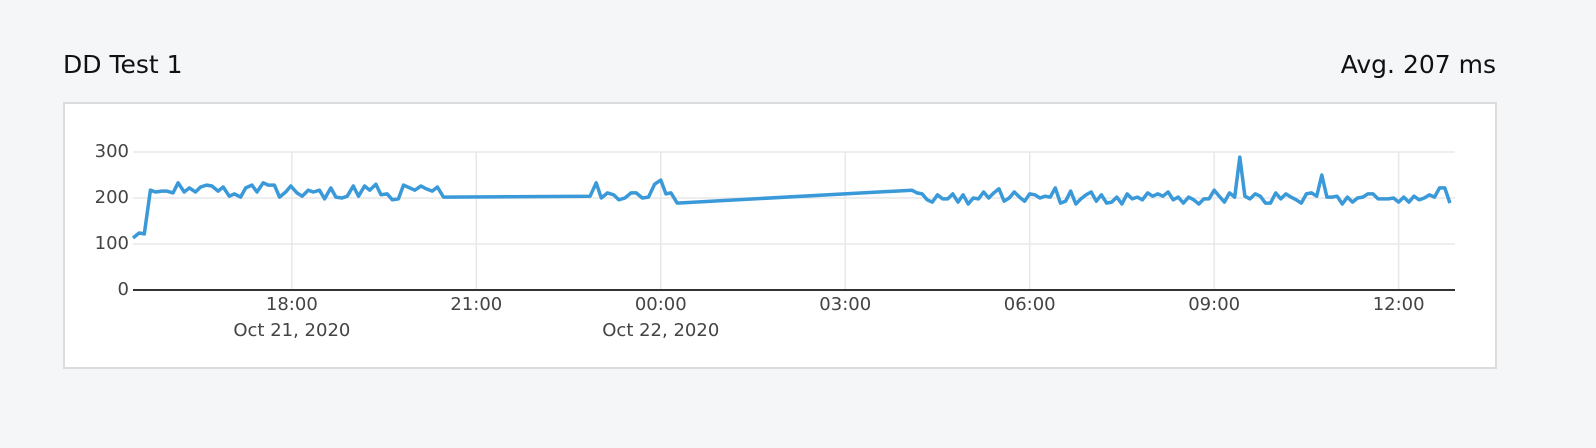 The width and height of the screenshot is (1596, 448). What do you see at coordinates (661, 304) in the screenshot?
I see `x-tick-label: 00:00` at bounding box center [661, 304].